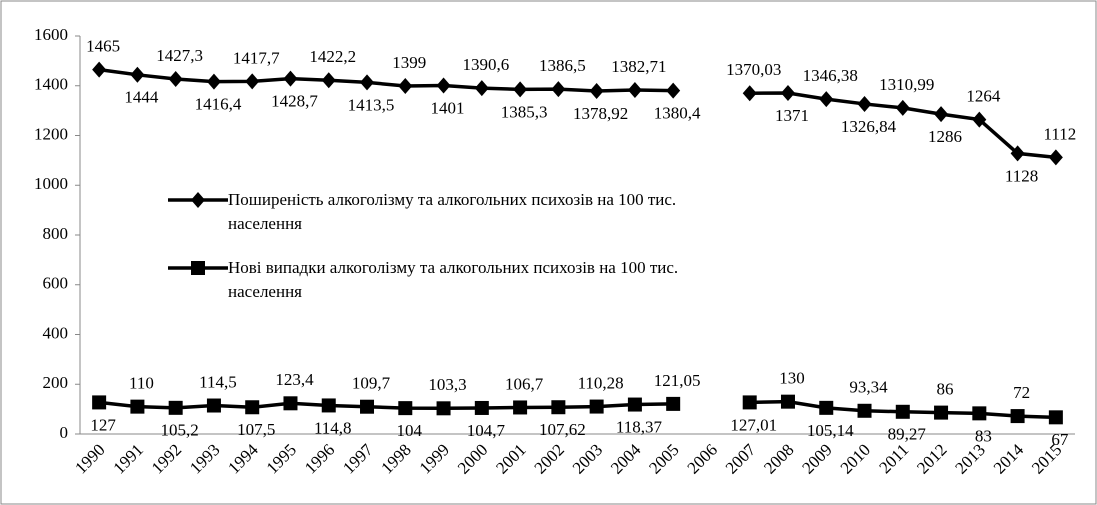 The width and height of the screenshot is (1097, 505). I want to click on data-label: 1399, so click(409, 62).